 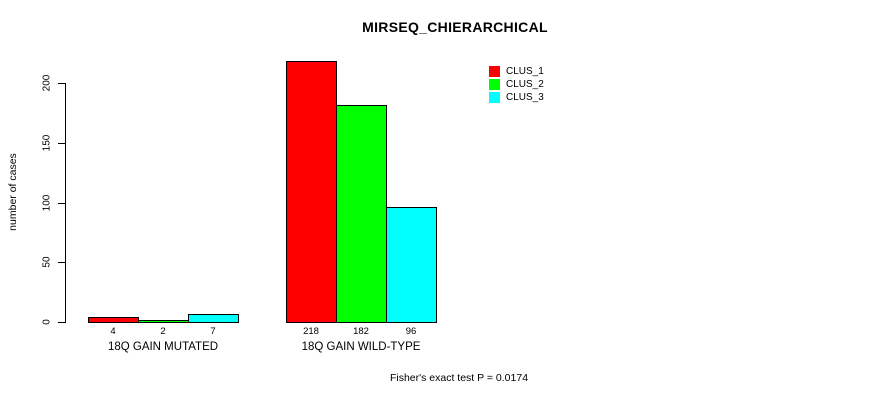 What do you see at coordinates (47, 143) in the screenshot?
I see `y-tick-label: 150` at bounding box center [47, 143].